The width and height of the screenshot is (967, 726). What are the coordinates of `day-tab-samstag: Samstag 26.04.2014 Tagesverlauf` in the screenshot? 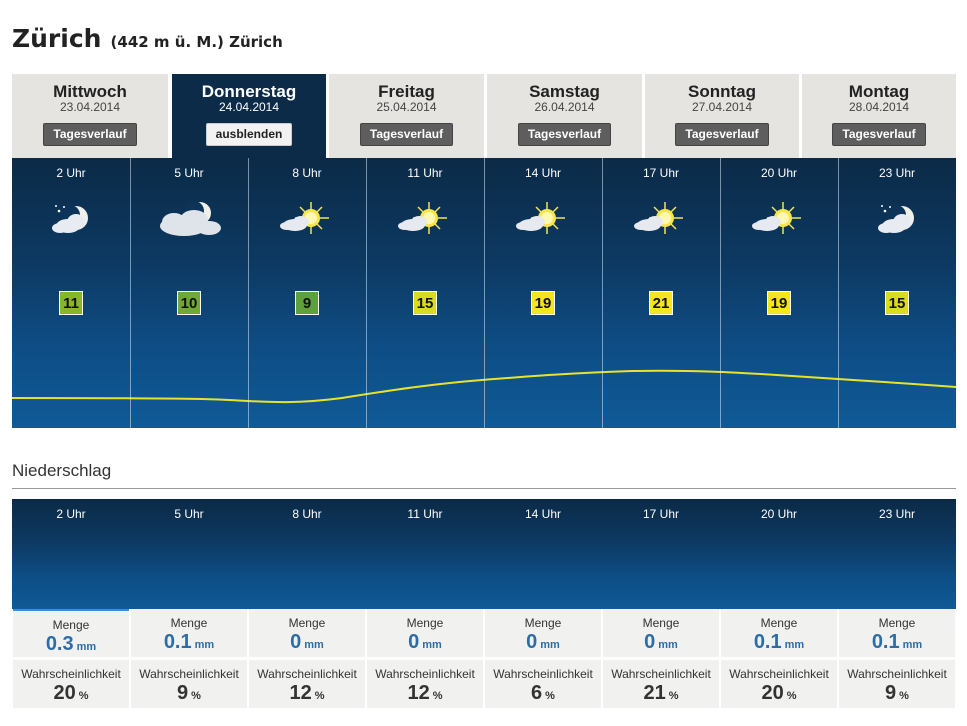 It's located at (563, 116).